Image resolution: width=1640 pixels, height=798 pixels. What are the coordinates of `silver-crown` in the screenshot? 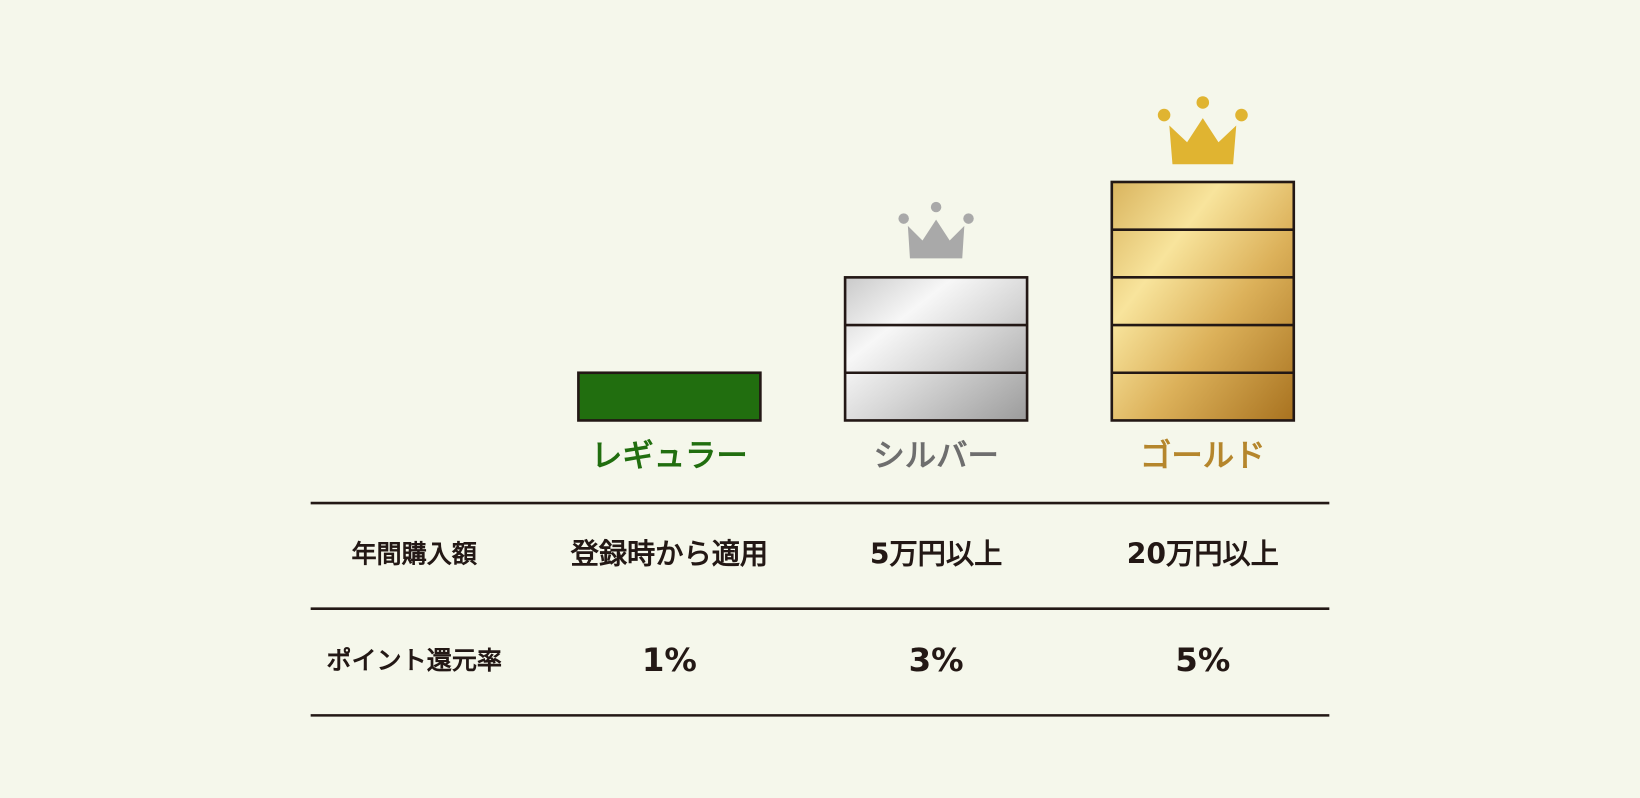 It's located at (936, 230).